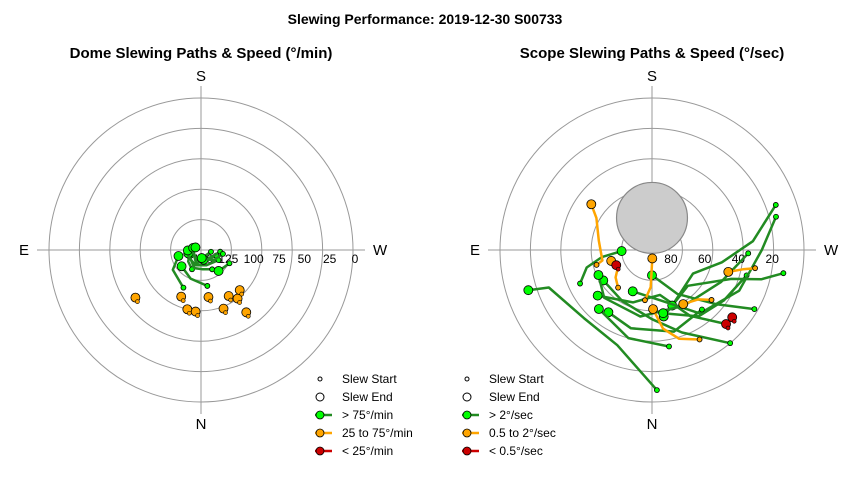  I want to click on radial-tick-label: 25, so click(330, 259).